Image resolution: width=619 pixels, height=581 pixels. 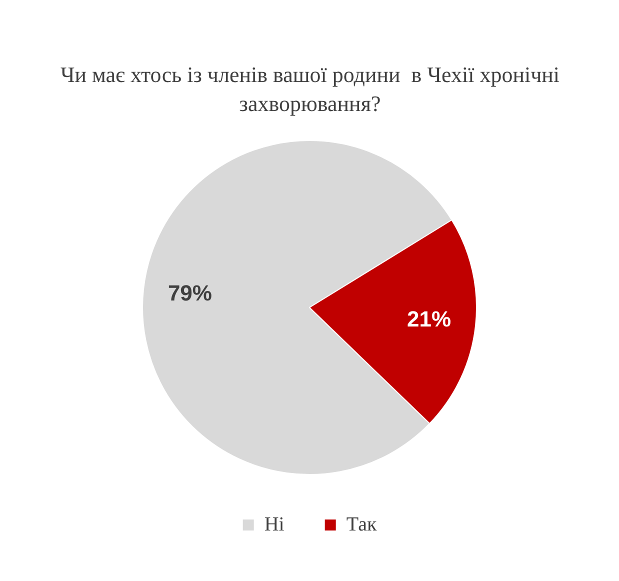 What do you see at coordinates (361, 524) in the screenshot?
I see `legend-label: Так` at bounding box center [361, 524].